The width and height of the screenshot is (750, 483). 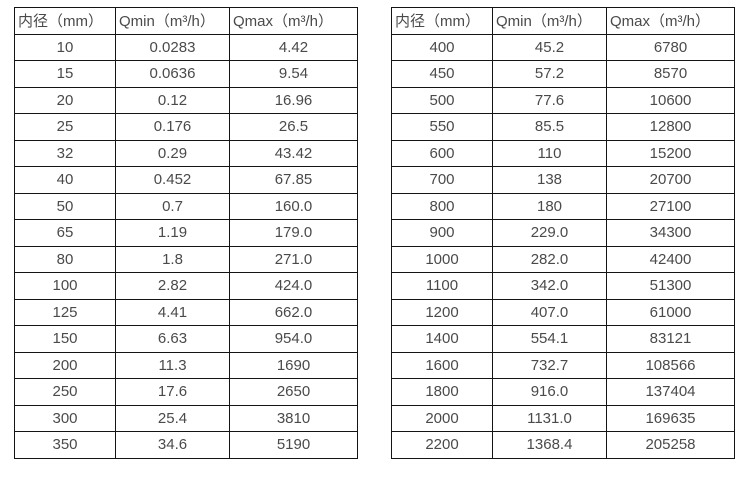 I want to click on table-cell: 662.0, so click(x=293, y=312).